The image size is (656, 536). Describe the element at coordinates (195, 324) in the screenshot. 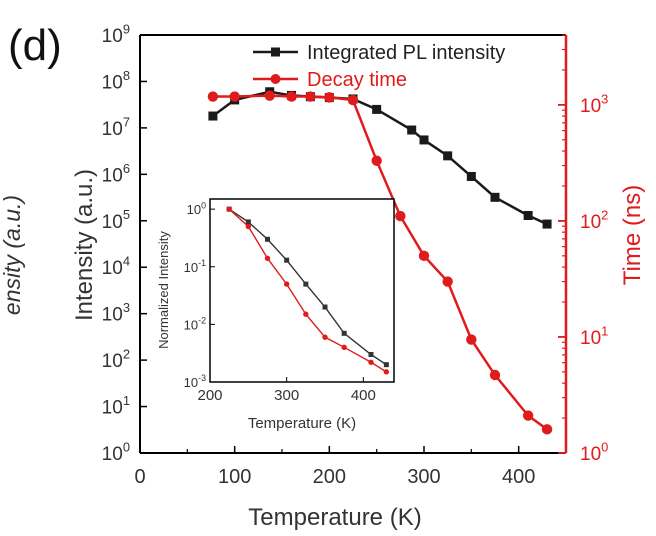

I see `inset-y-tick-label: 10⁻²` at that location.